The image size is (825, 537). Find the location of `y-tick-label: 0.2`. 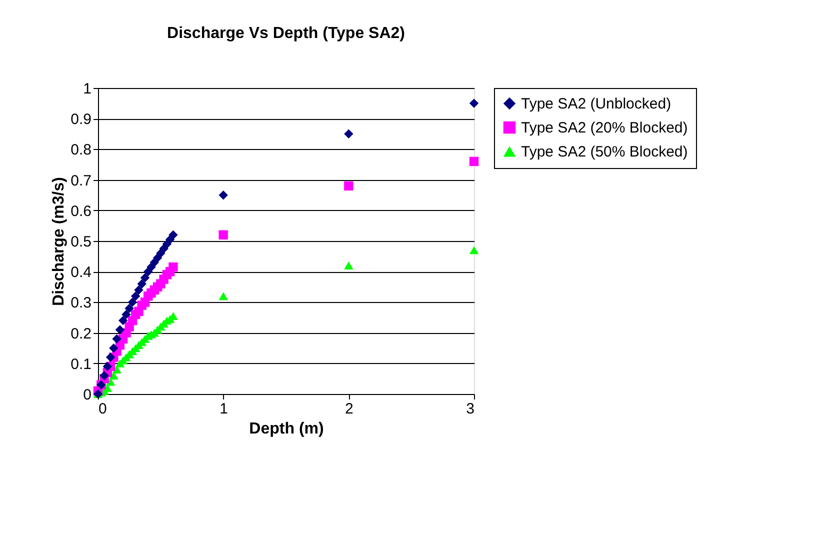

y-tick-label: 0.2 is located at coordinates (81, 333).